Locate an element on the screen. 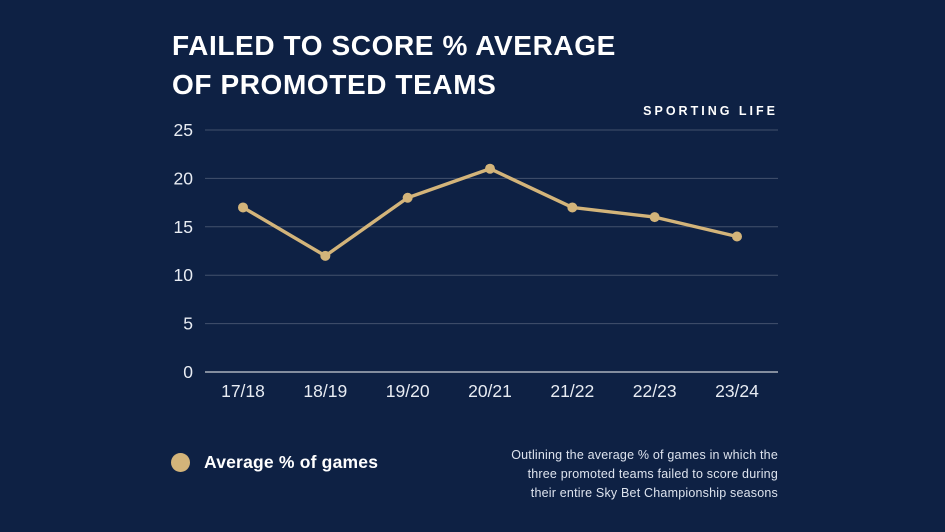 The width and height of the screenshot is (945, 532). x-tick-label: 19/20 is located at coordinates (408, 391).